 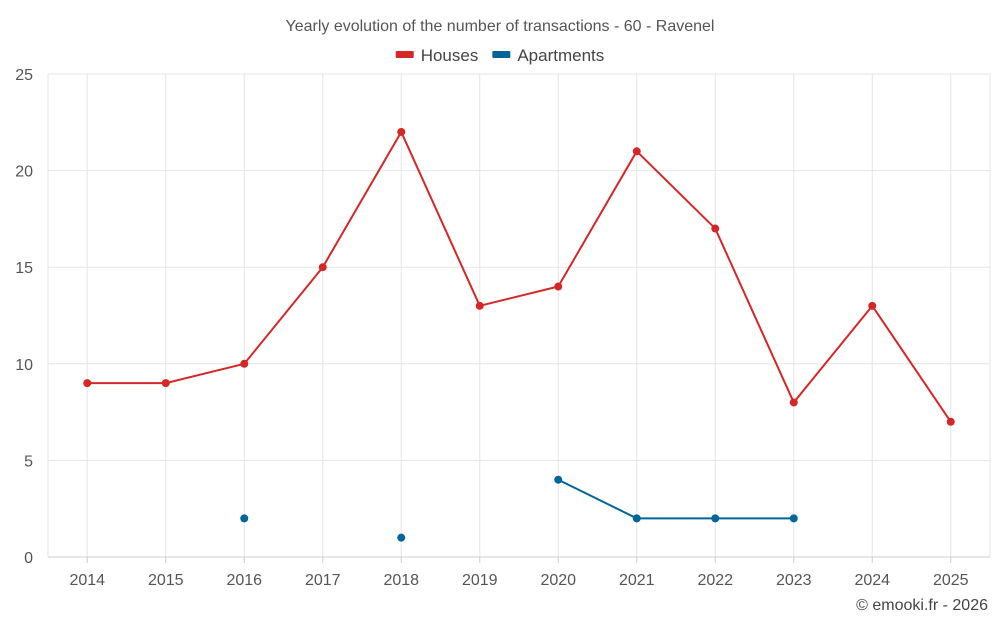 I want to click on x-tick-label: 2017, so click(x=323, y=580).